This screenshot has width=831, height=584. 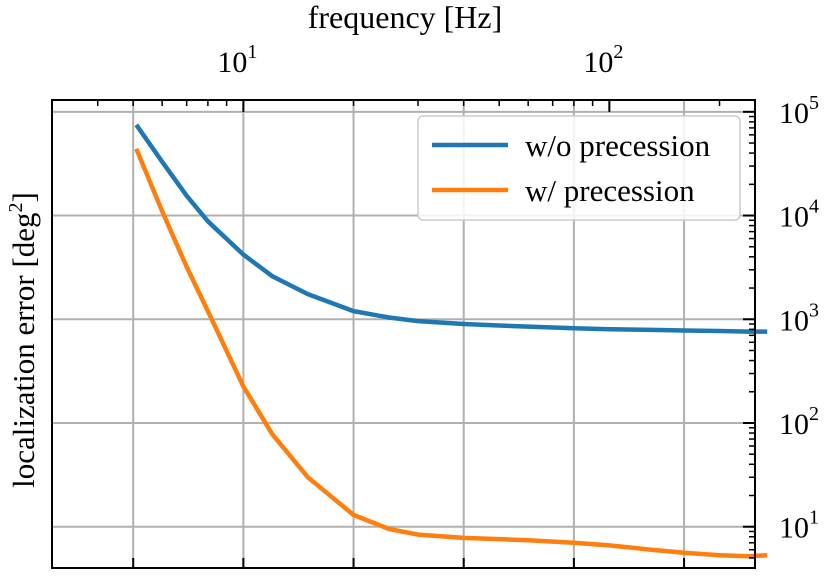 I want to click on top-axis-label: frequency [Hz], so click(x=405, y=17).